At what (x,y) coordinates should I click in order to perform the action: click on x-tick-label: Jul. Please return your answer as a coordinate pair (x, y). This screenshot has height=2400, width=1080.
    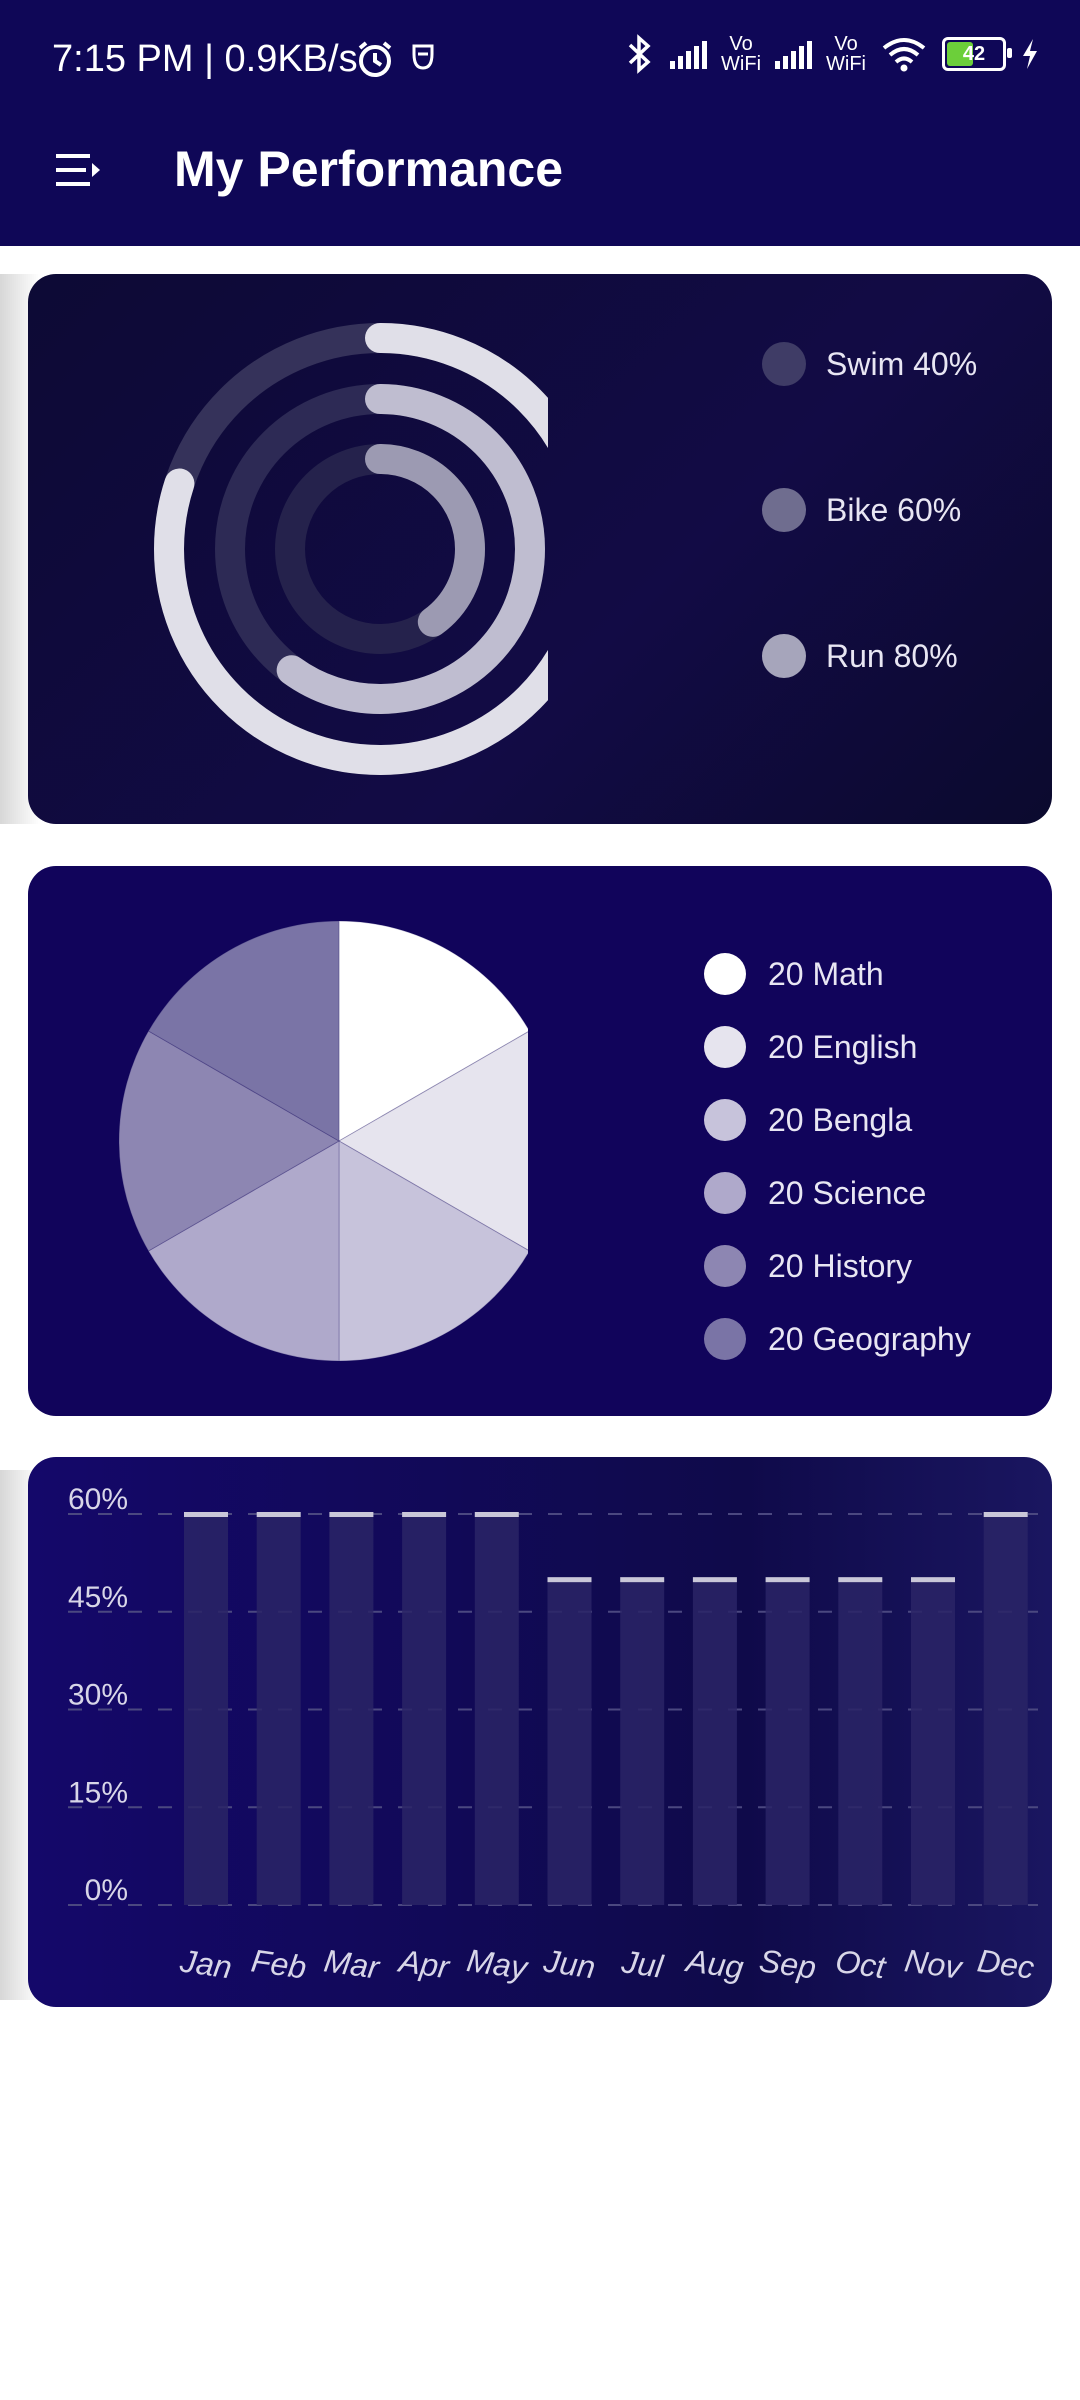
    Looking at the image, I should click on (642, 1964).